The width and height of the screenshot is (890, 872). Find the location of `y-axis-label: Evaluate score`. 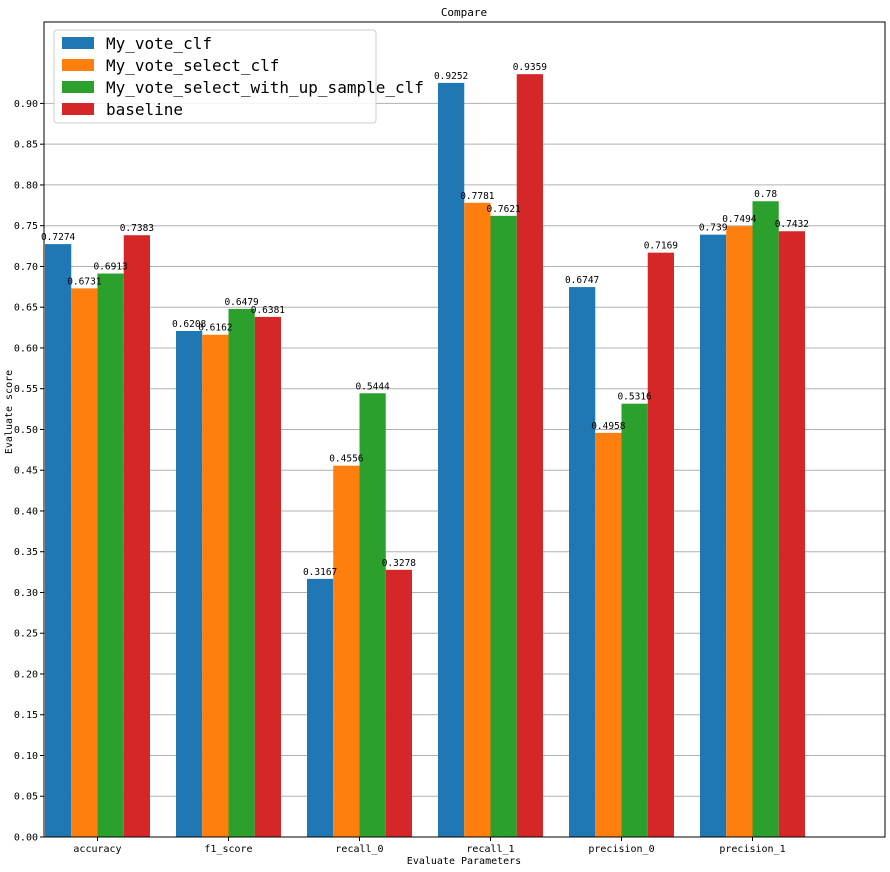

y-axis-label: Evaluate score is located at coordinates (9, 412).